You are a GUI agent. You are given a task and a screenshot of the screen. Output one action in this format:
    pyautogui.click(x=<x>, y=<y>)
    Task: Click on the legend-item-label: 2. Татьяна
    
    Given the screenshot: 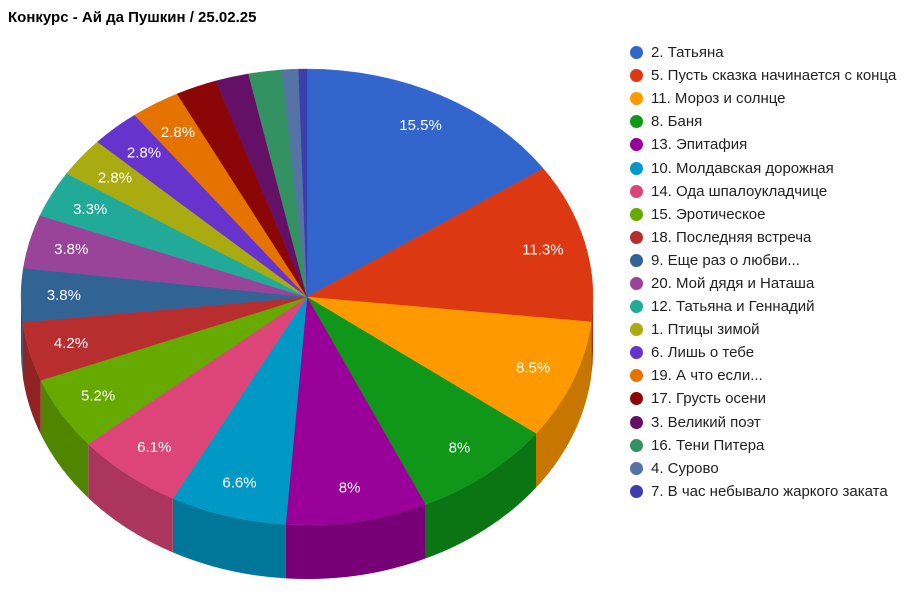 What is the action you would take?
    pyautogui.click(x=687, y=53)
    